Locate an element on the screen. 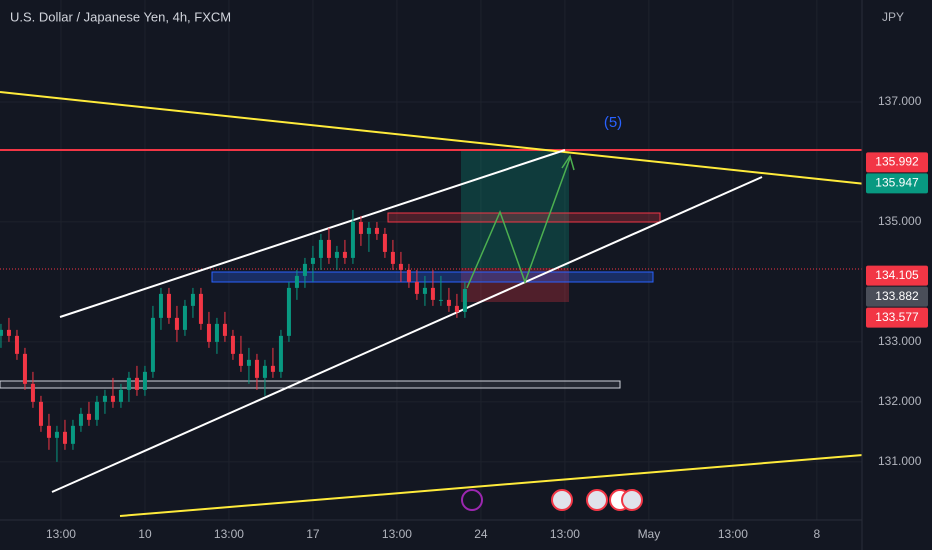 This screenshot has height=550, width=932. trend-line is located at coordinates (497, 485).